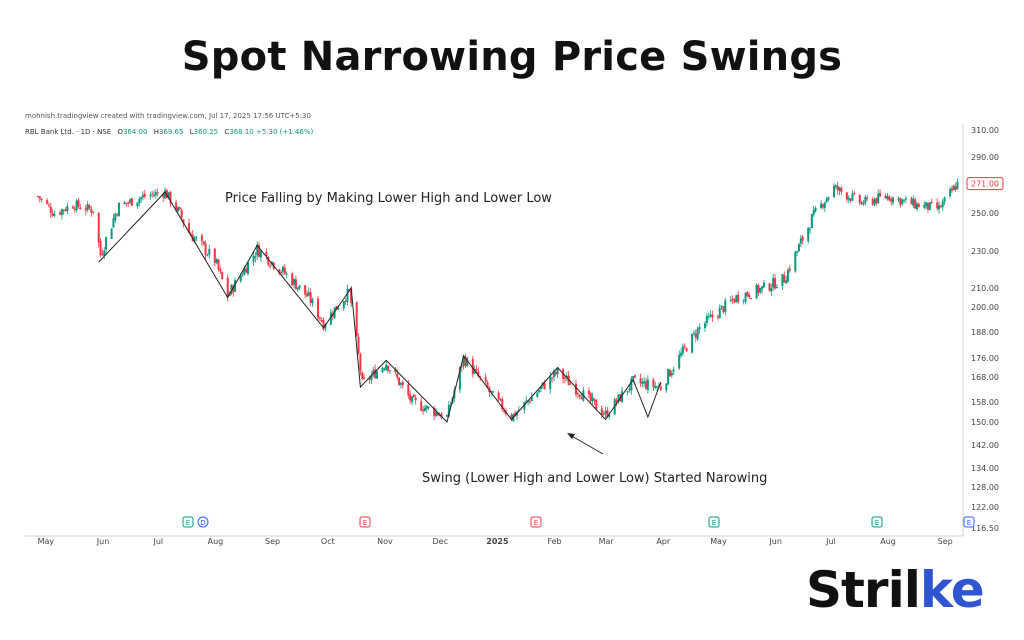  I want to click on open-key: O, so click(120, 132).